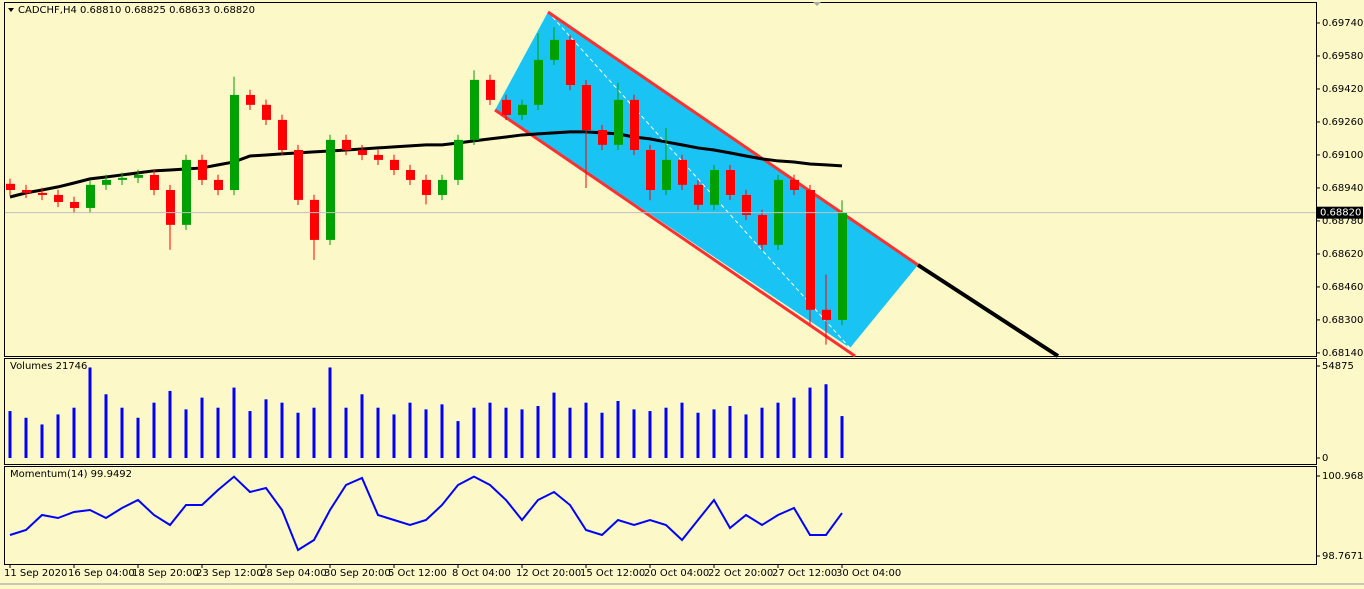 This screenshot has height=589, width=1364. What do you see at coordinates (1342, 122) in the screenshot?
I see `y-tick-label: 0.69260` at bounding box center [1342, 122].